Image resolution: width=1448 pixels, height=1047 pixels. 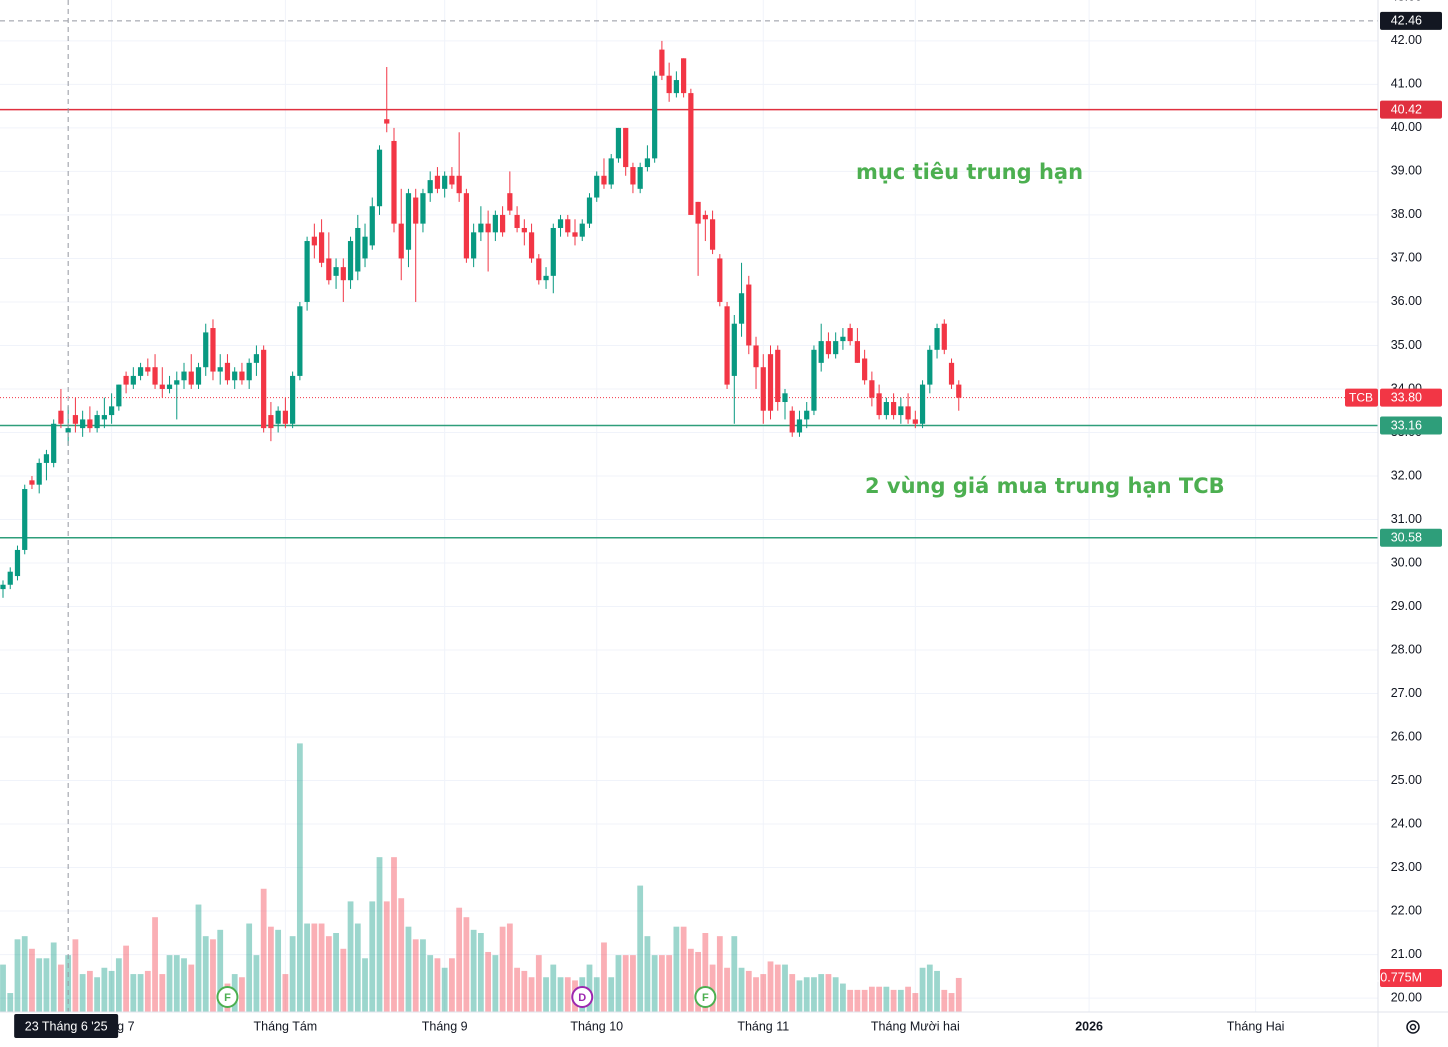 I want to click on event-label: D, so click(x=582, y=998).